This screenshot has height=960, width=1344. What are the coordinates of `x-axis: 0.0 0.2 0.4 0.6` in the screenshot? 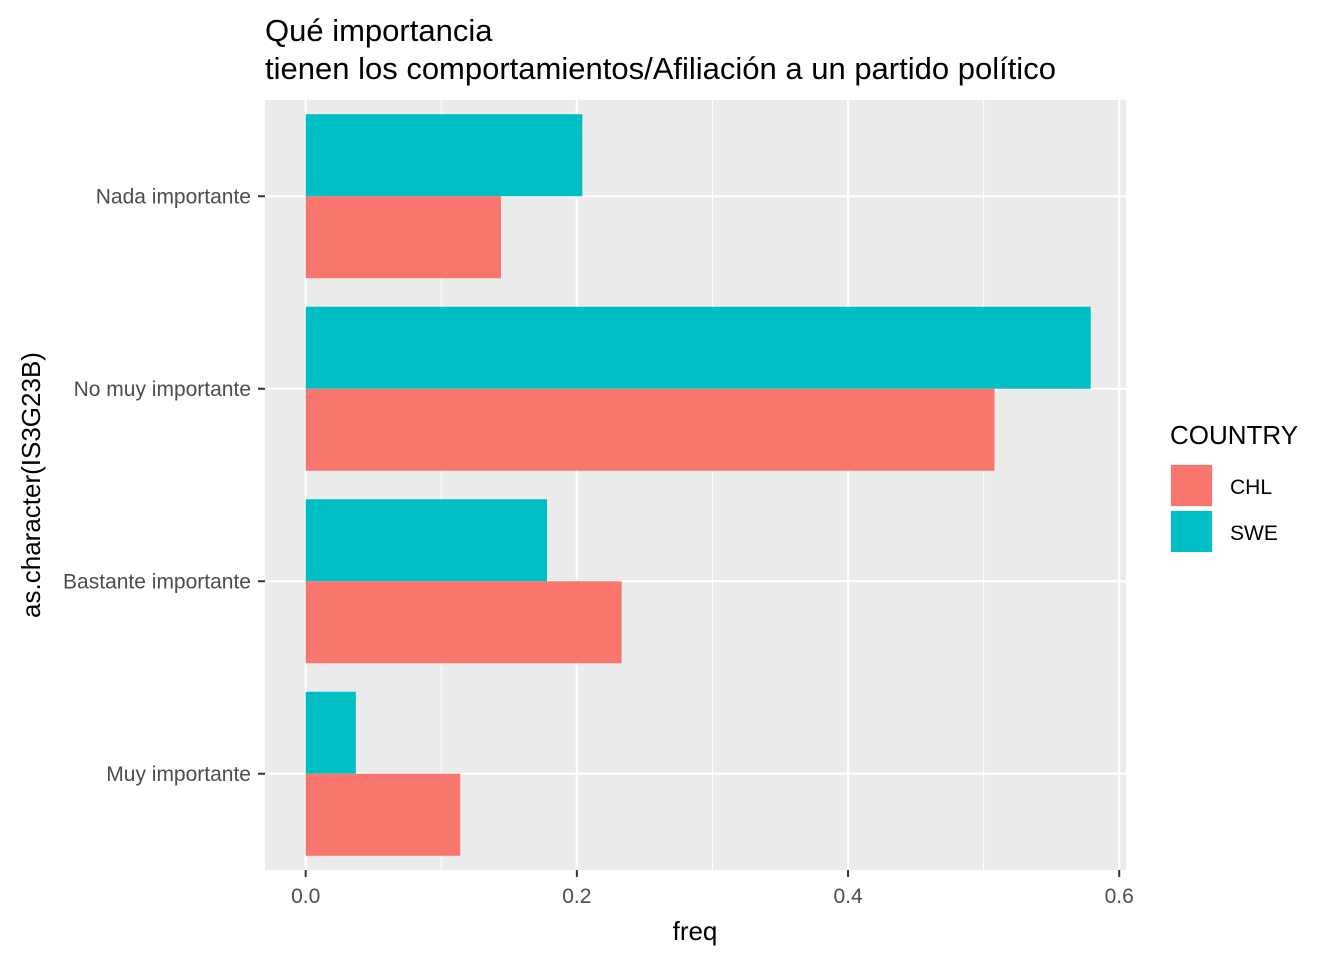 It's located at (712, 889).